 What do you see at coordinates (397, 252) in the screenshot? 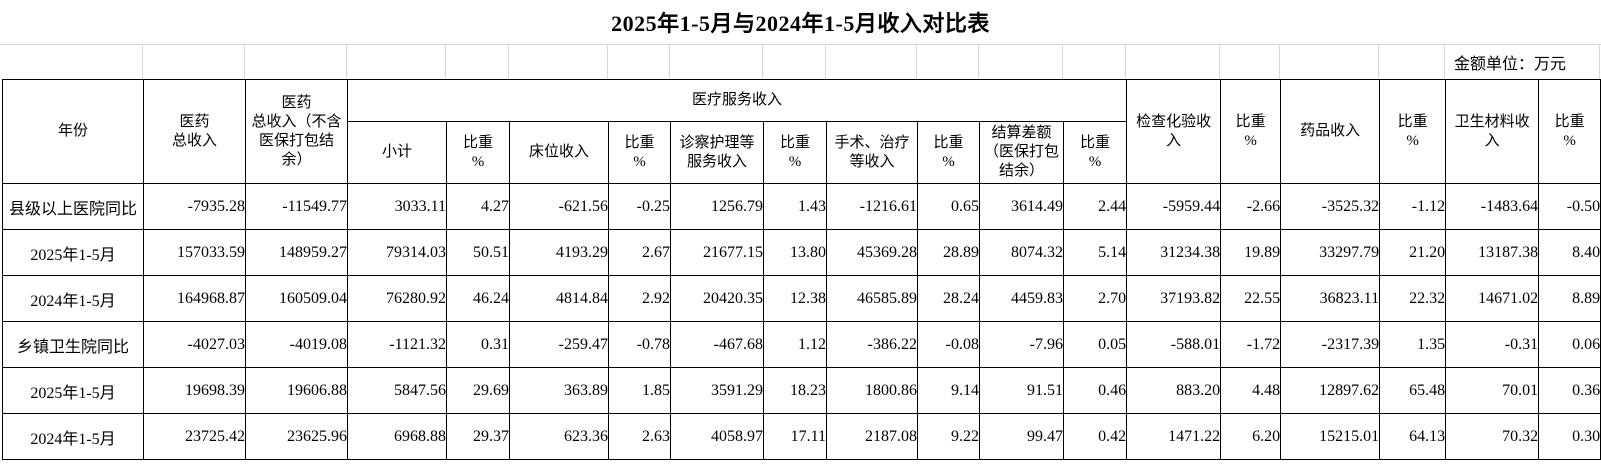
I see `table-cell: 79314.03` at bounding box center [397, 252].